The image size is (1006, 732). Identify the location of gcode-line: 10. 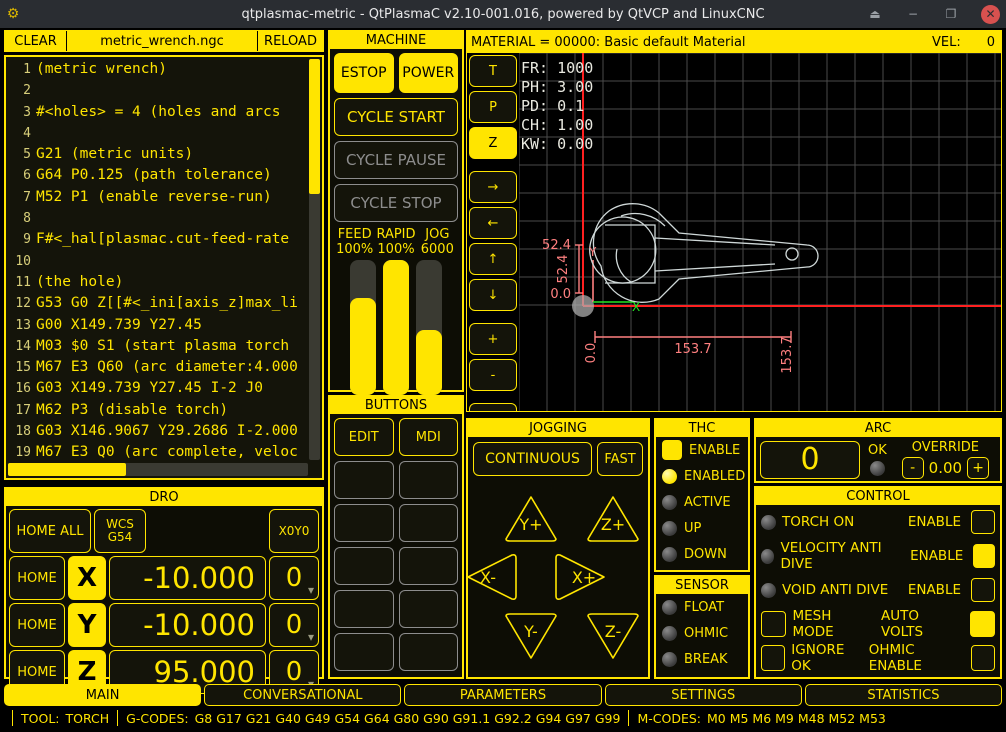
(157, 261).